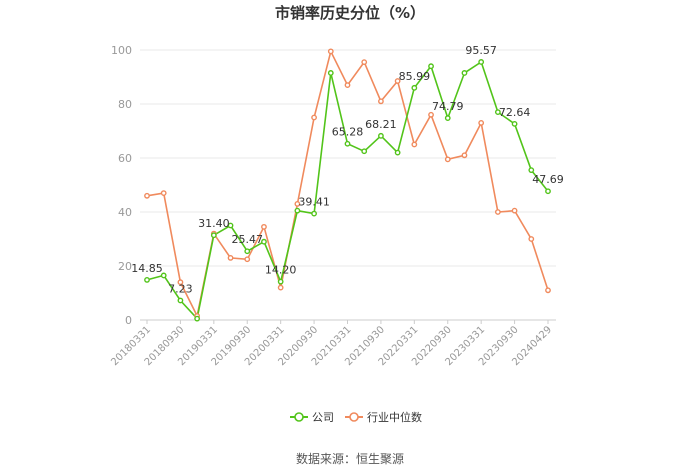  What do you see at coordinates (180, 288) in the screenshot?
I see `data-label: 7.23` at bounding box center [180, 288].